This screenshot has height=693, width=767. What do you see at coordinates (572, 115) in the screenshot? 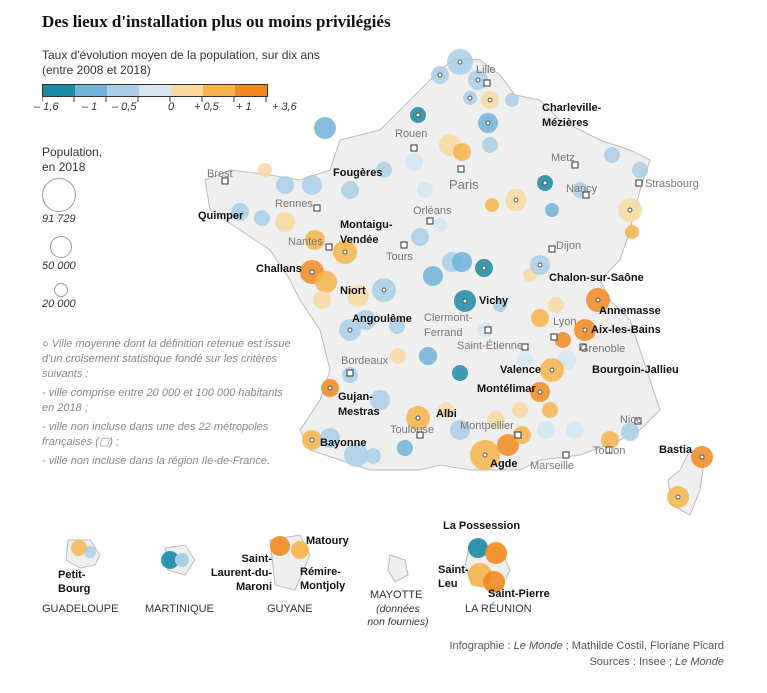
I see `label-charleville-mezieres: Charleville-Mézières` at bounding box center [572, 115].